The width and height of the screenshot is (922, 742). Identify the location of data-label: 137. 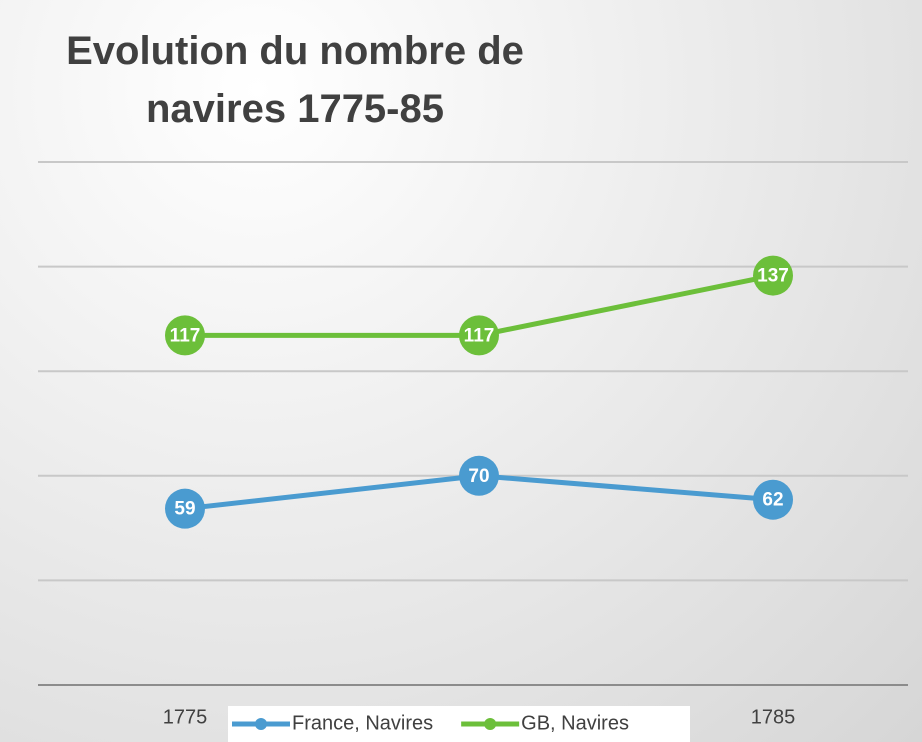
(773, 276).